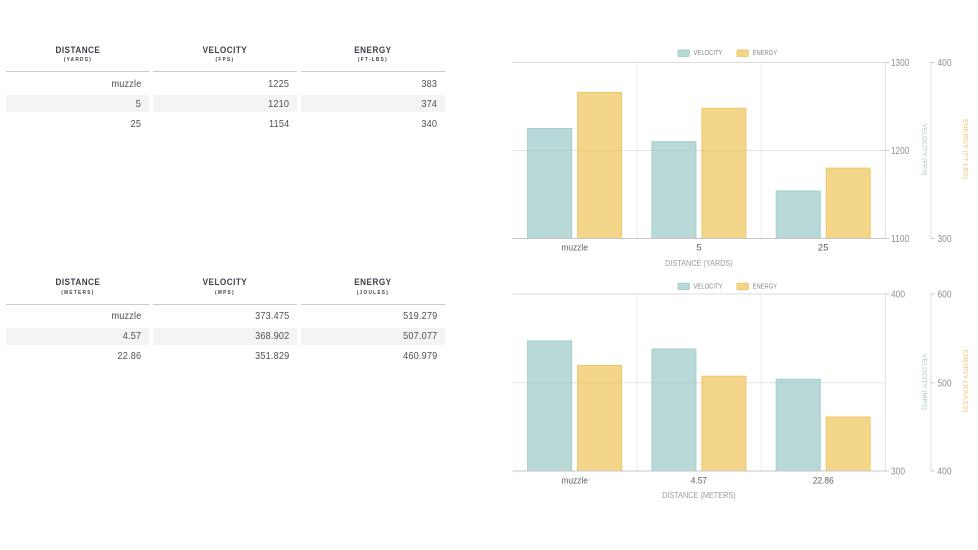 The width and height of the screenshot is (978, 550). I want to click on svg-text: 25, so click(823, 248).